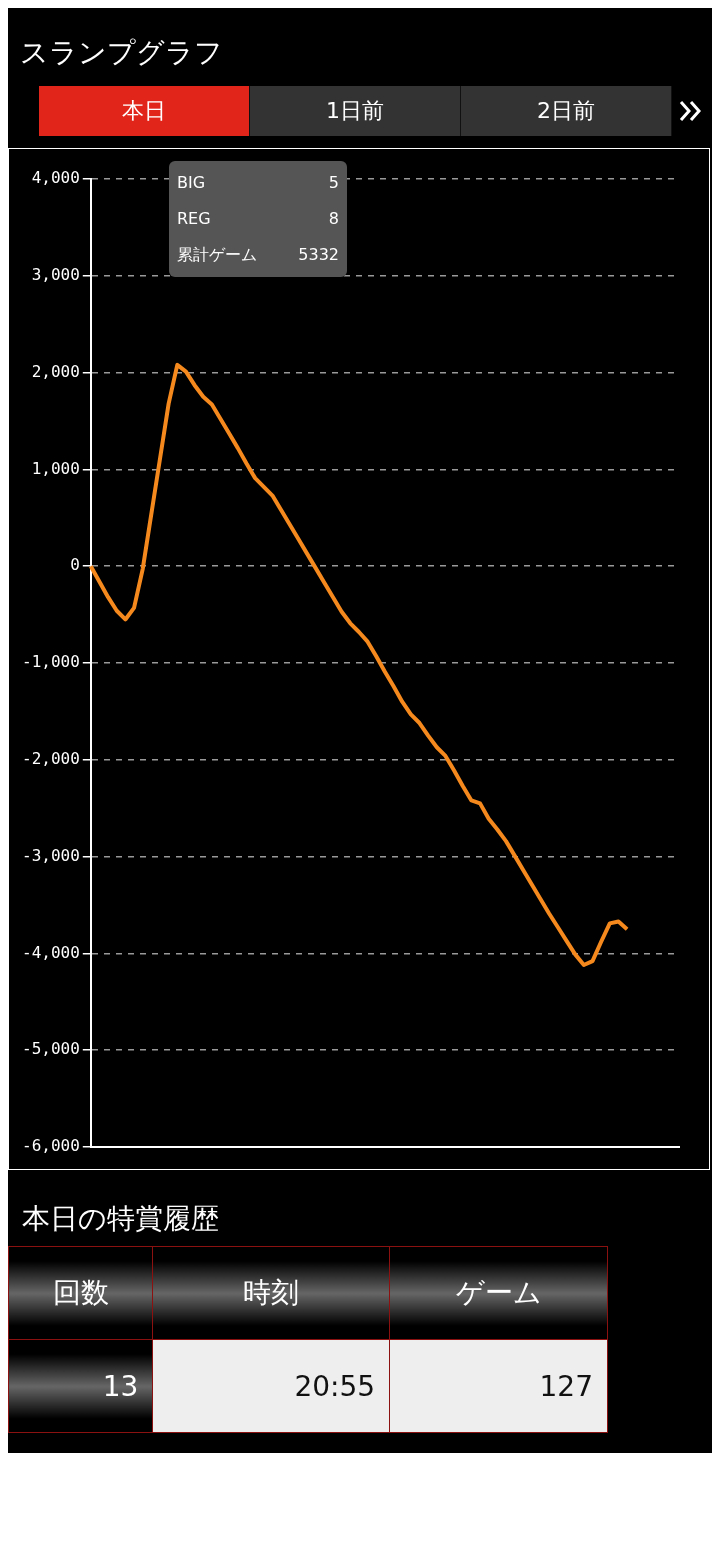 The height and width of the screenshot is (1560, 720). Describe the element at coordinates (258, 218) in the screenshot. I see `text: REG 8` at that location.